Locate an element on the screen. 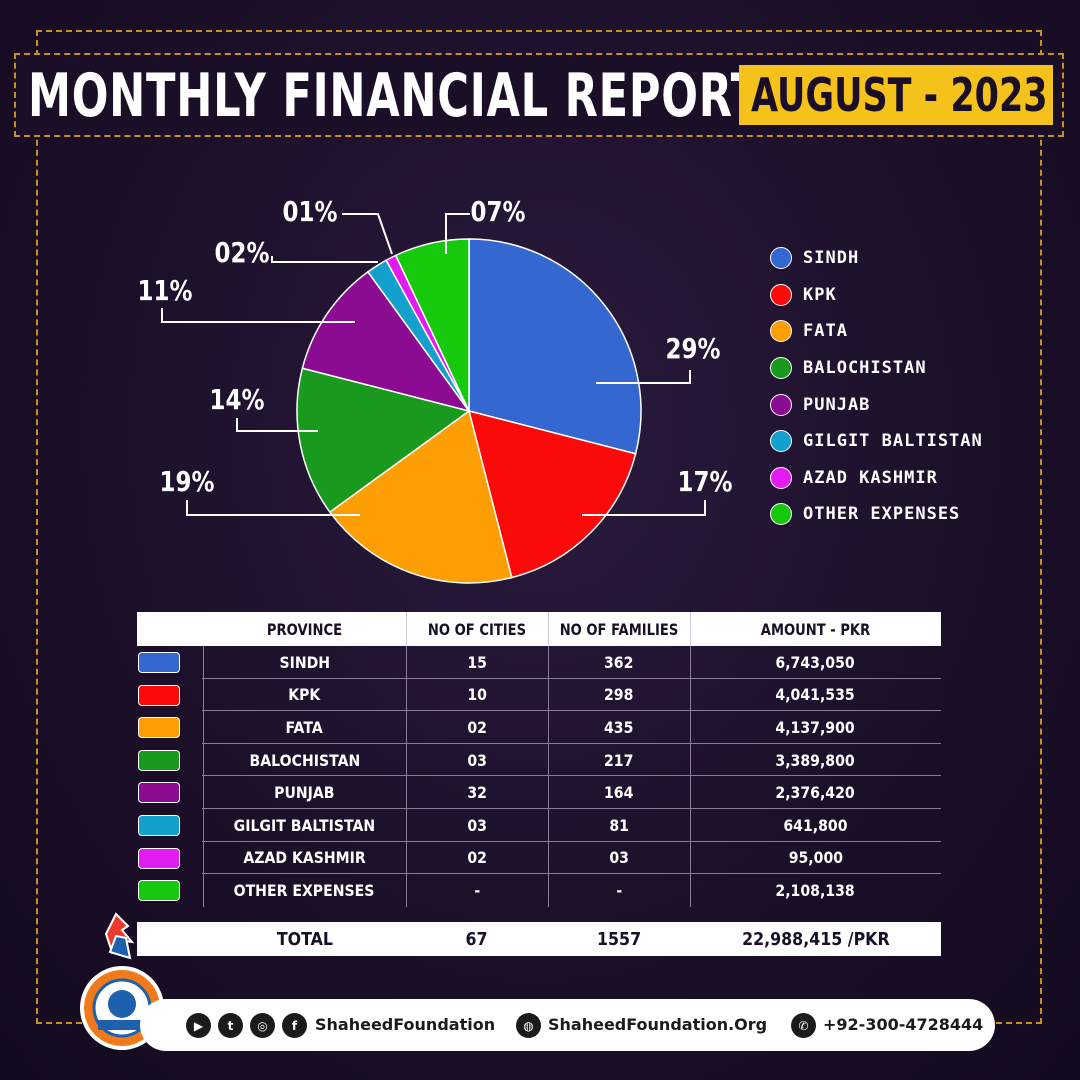 Image resolution: width=1080 pixels, height=1080 pixels. cell-amount: 95,000 is located at coordinates (815, 858).